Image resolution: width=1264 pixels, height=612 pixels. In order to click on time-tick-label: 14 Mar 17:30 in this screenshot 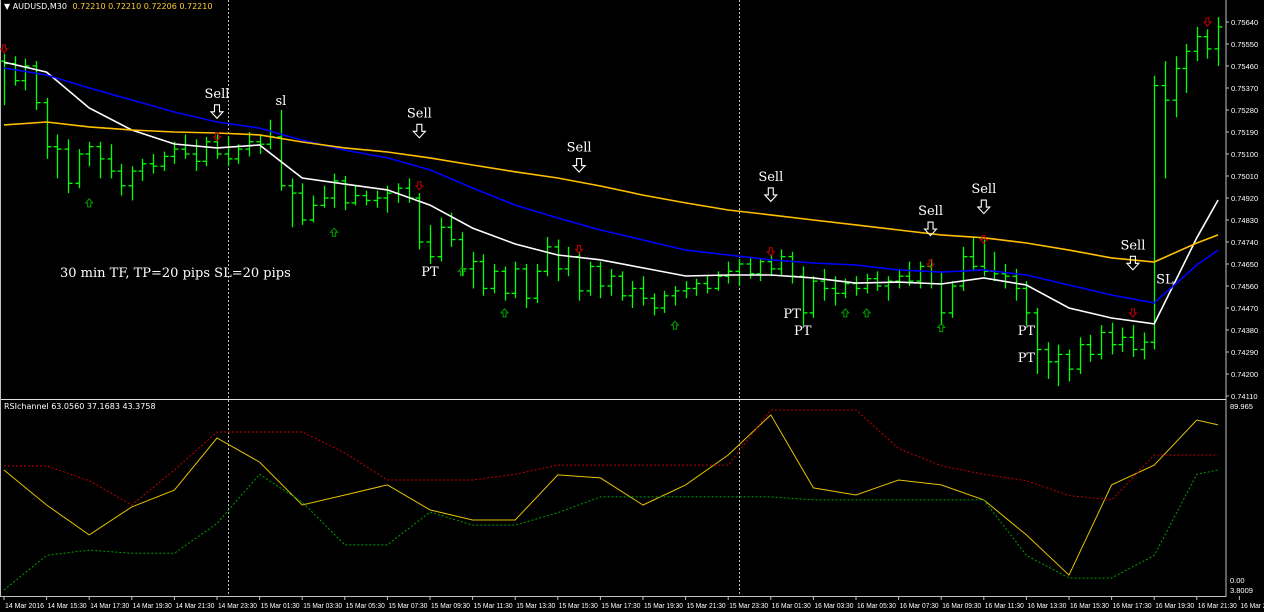, I will do `click(109, 605)`.